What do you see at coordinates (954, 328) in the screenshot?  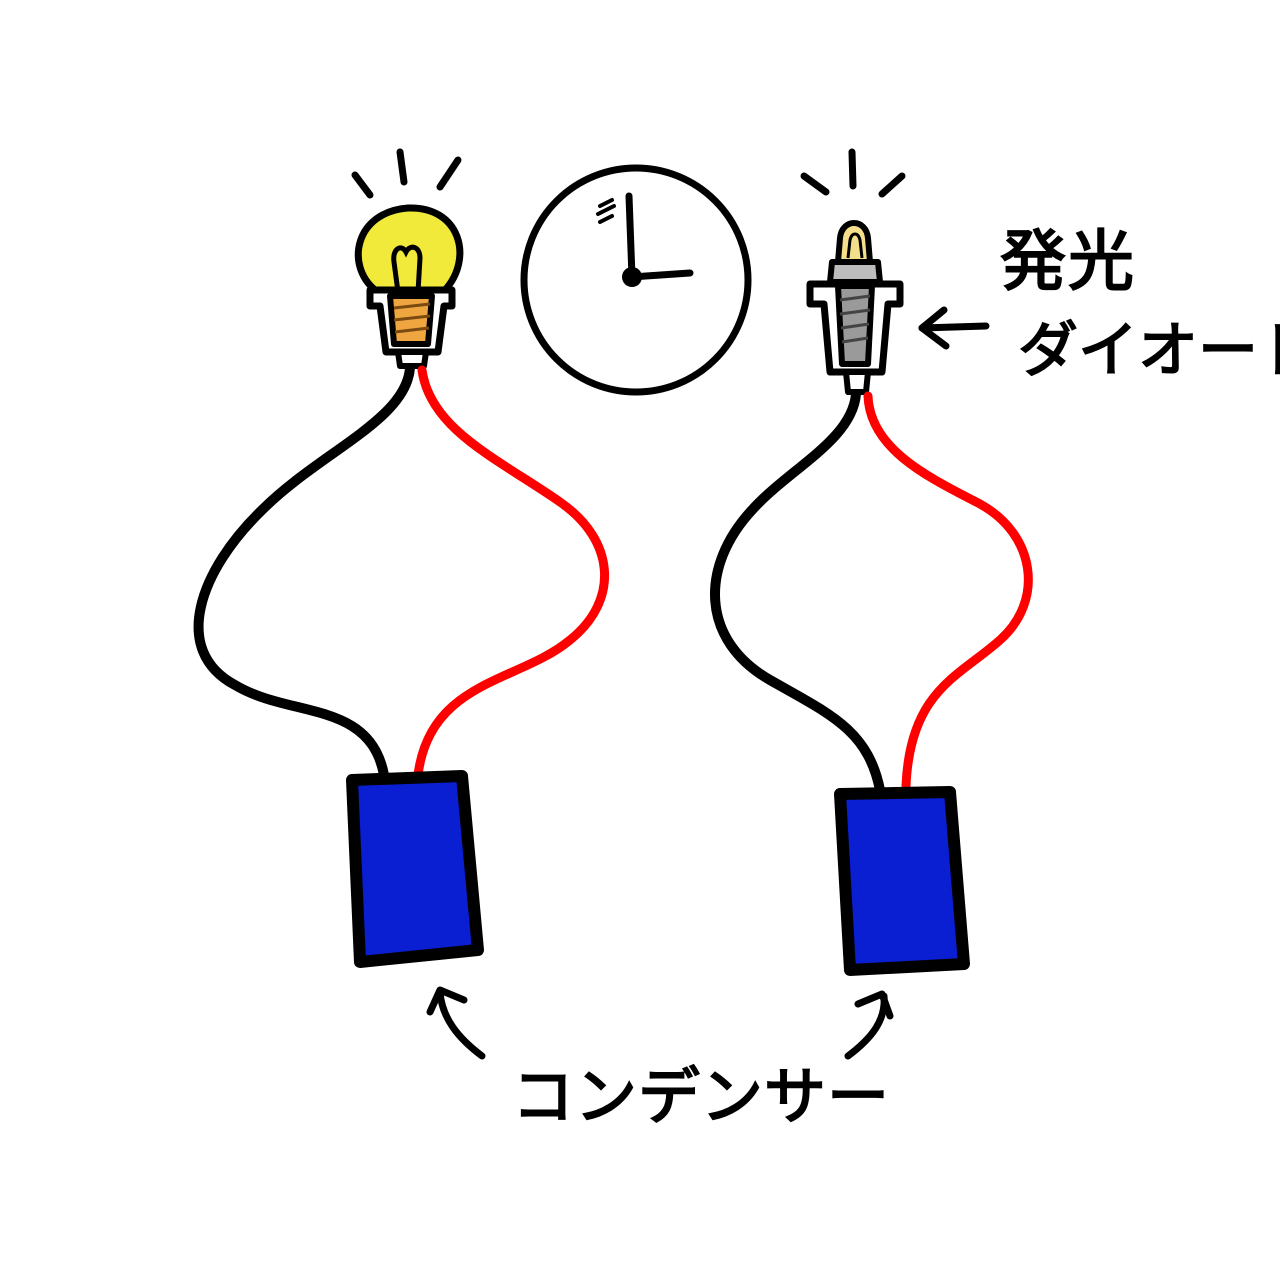 I see `led-arrow-icon` at bounding box center [954, 328].